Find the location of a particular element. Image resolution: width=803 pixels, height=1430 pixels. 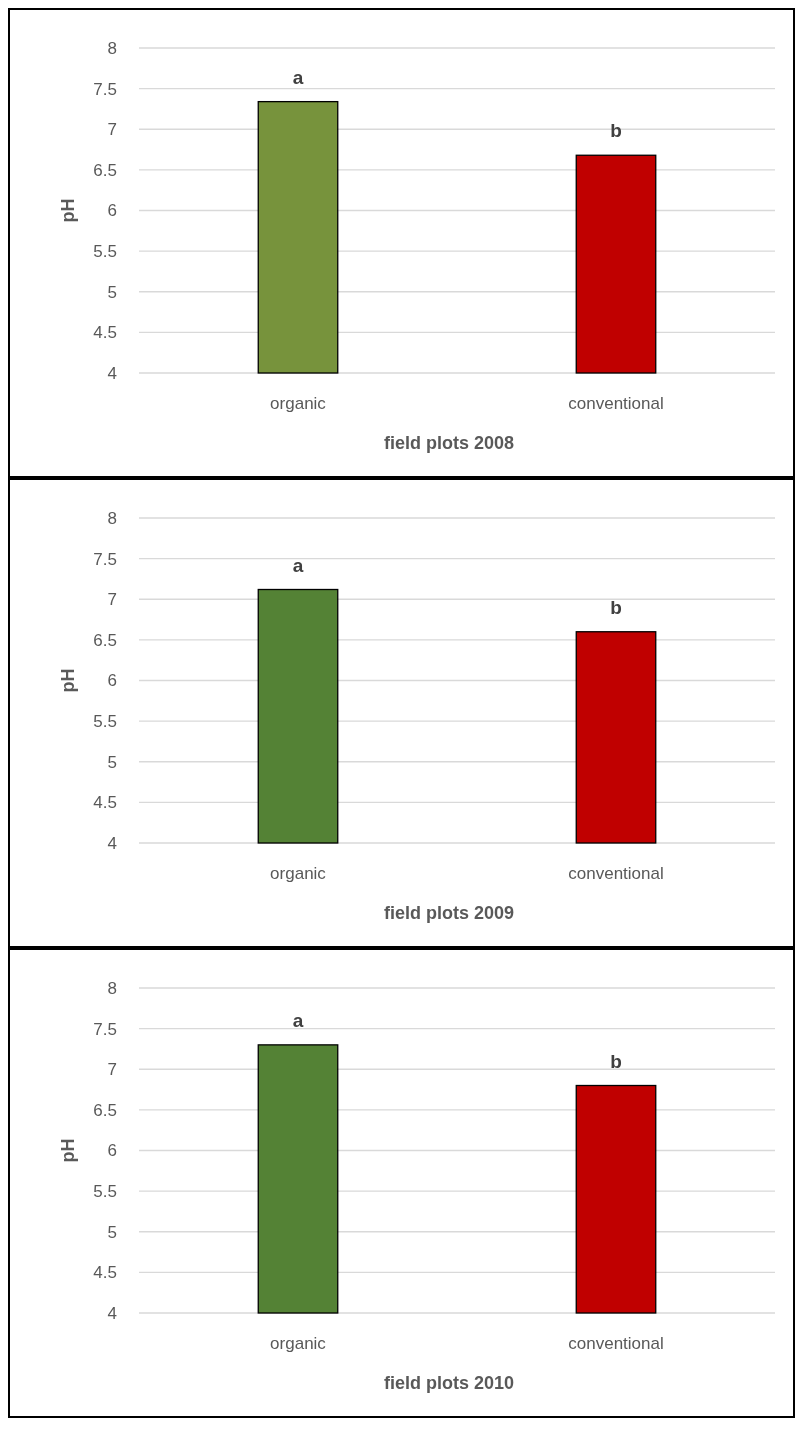

x-axis-title: field plots 2009 is located at coordinates (449, 913).